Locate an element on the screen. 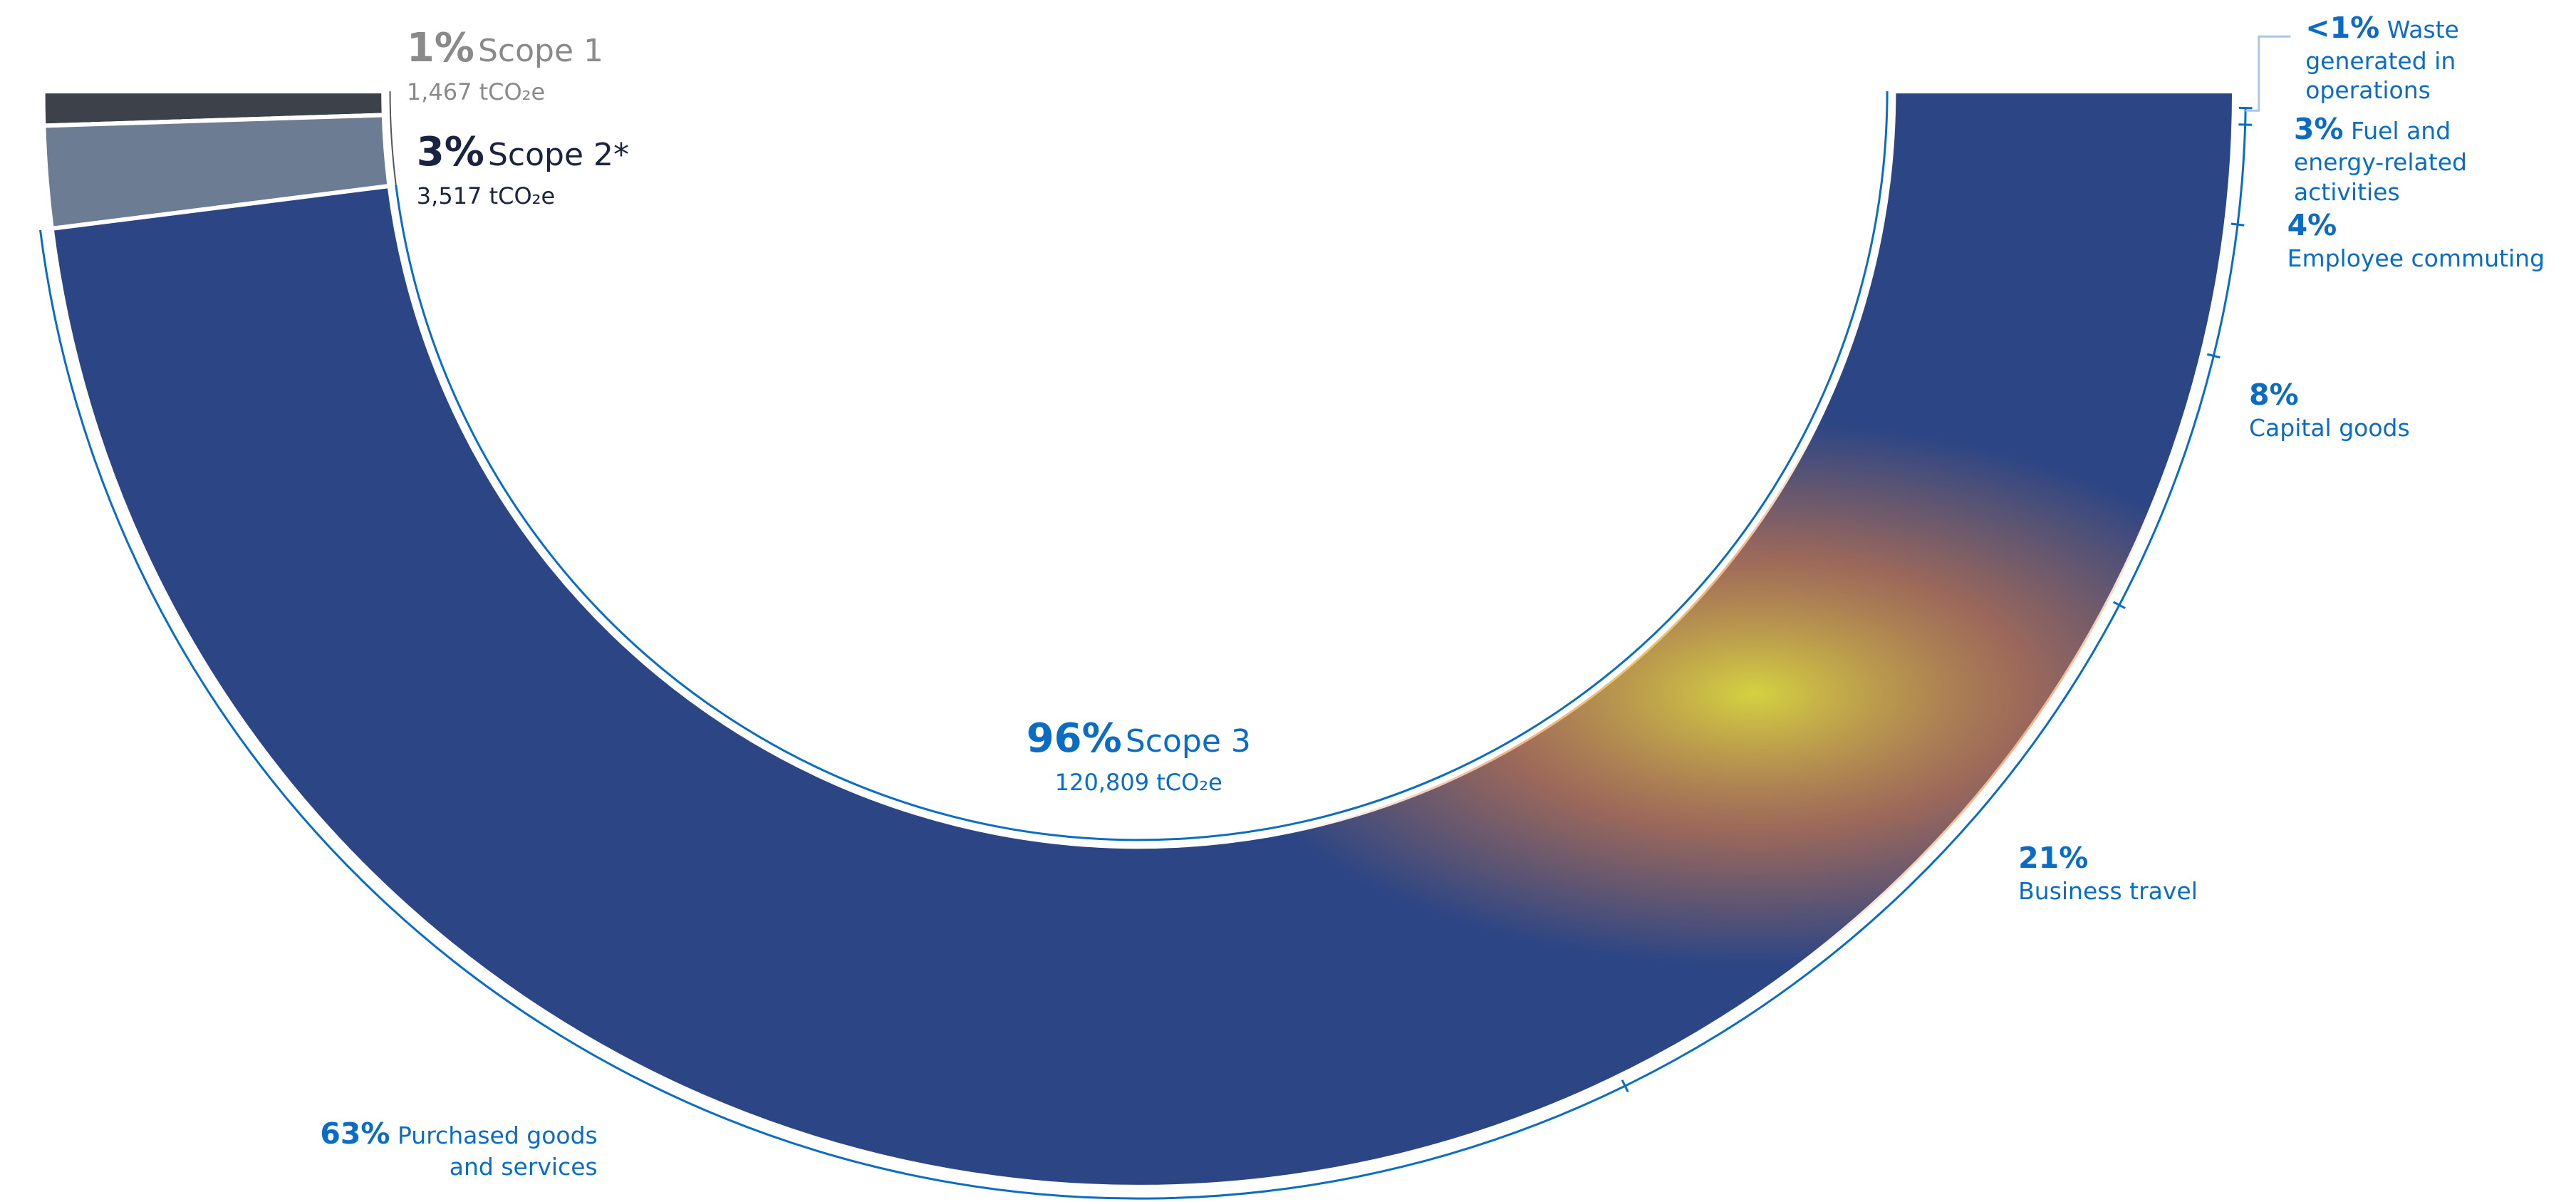 This screenshot has width=2576, height=1202. scope-name: Scope 2* is located at coordinates (558, 156).